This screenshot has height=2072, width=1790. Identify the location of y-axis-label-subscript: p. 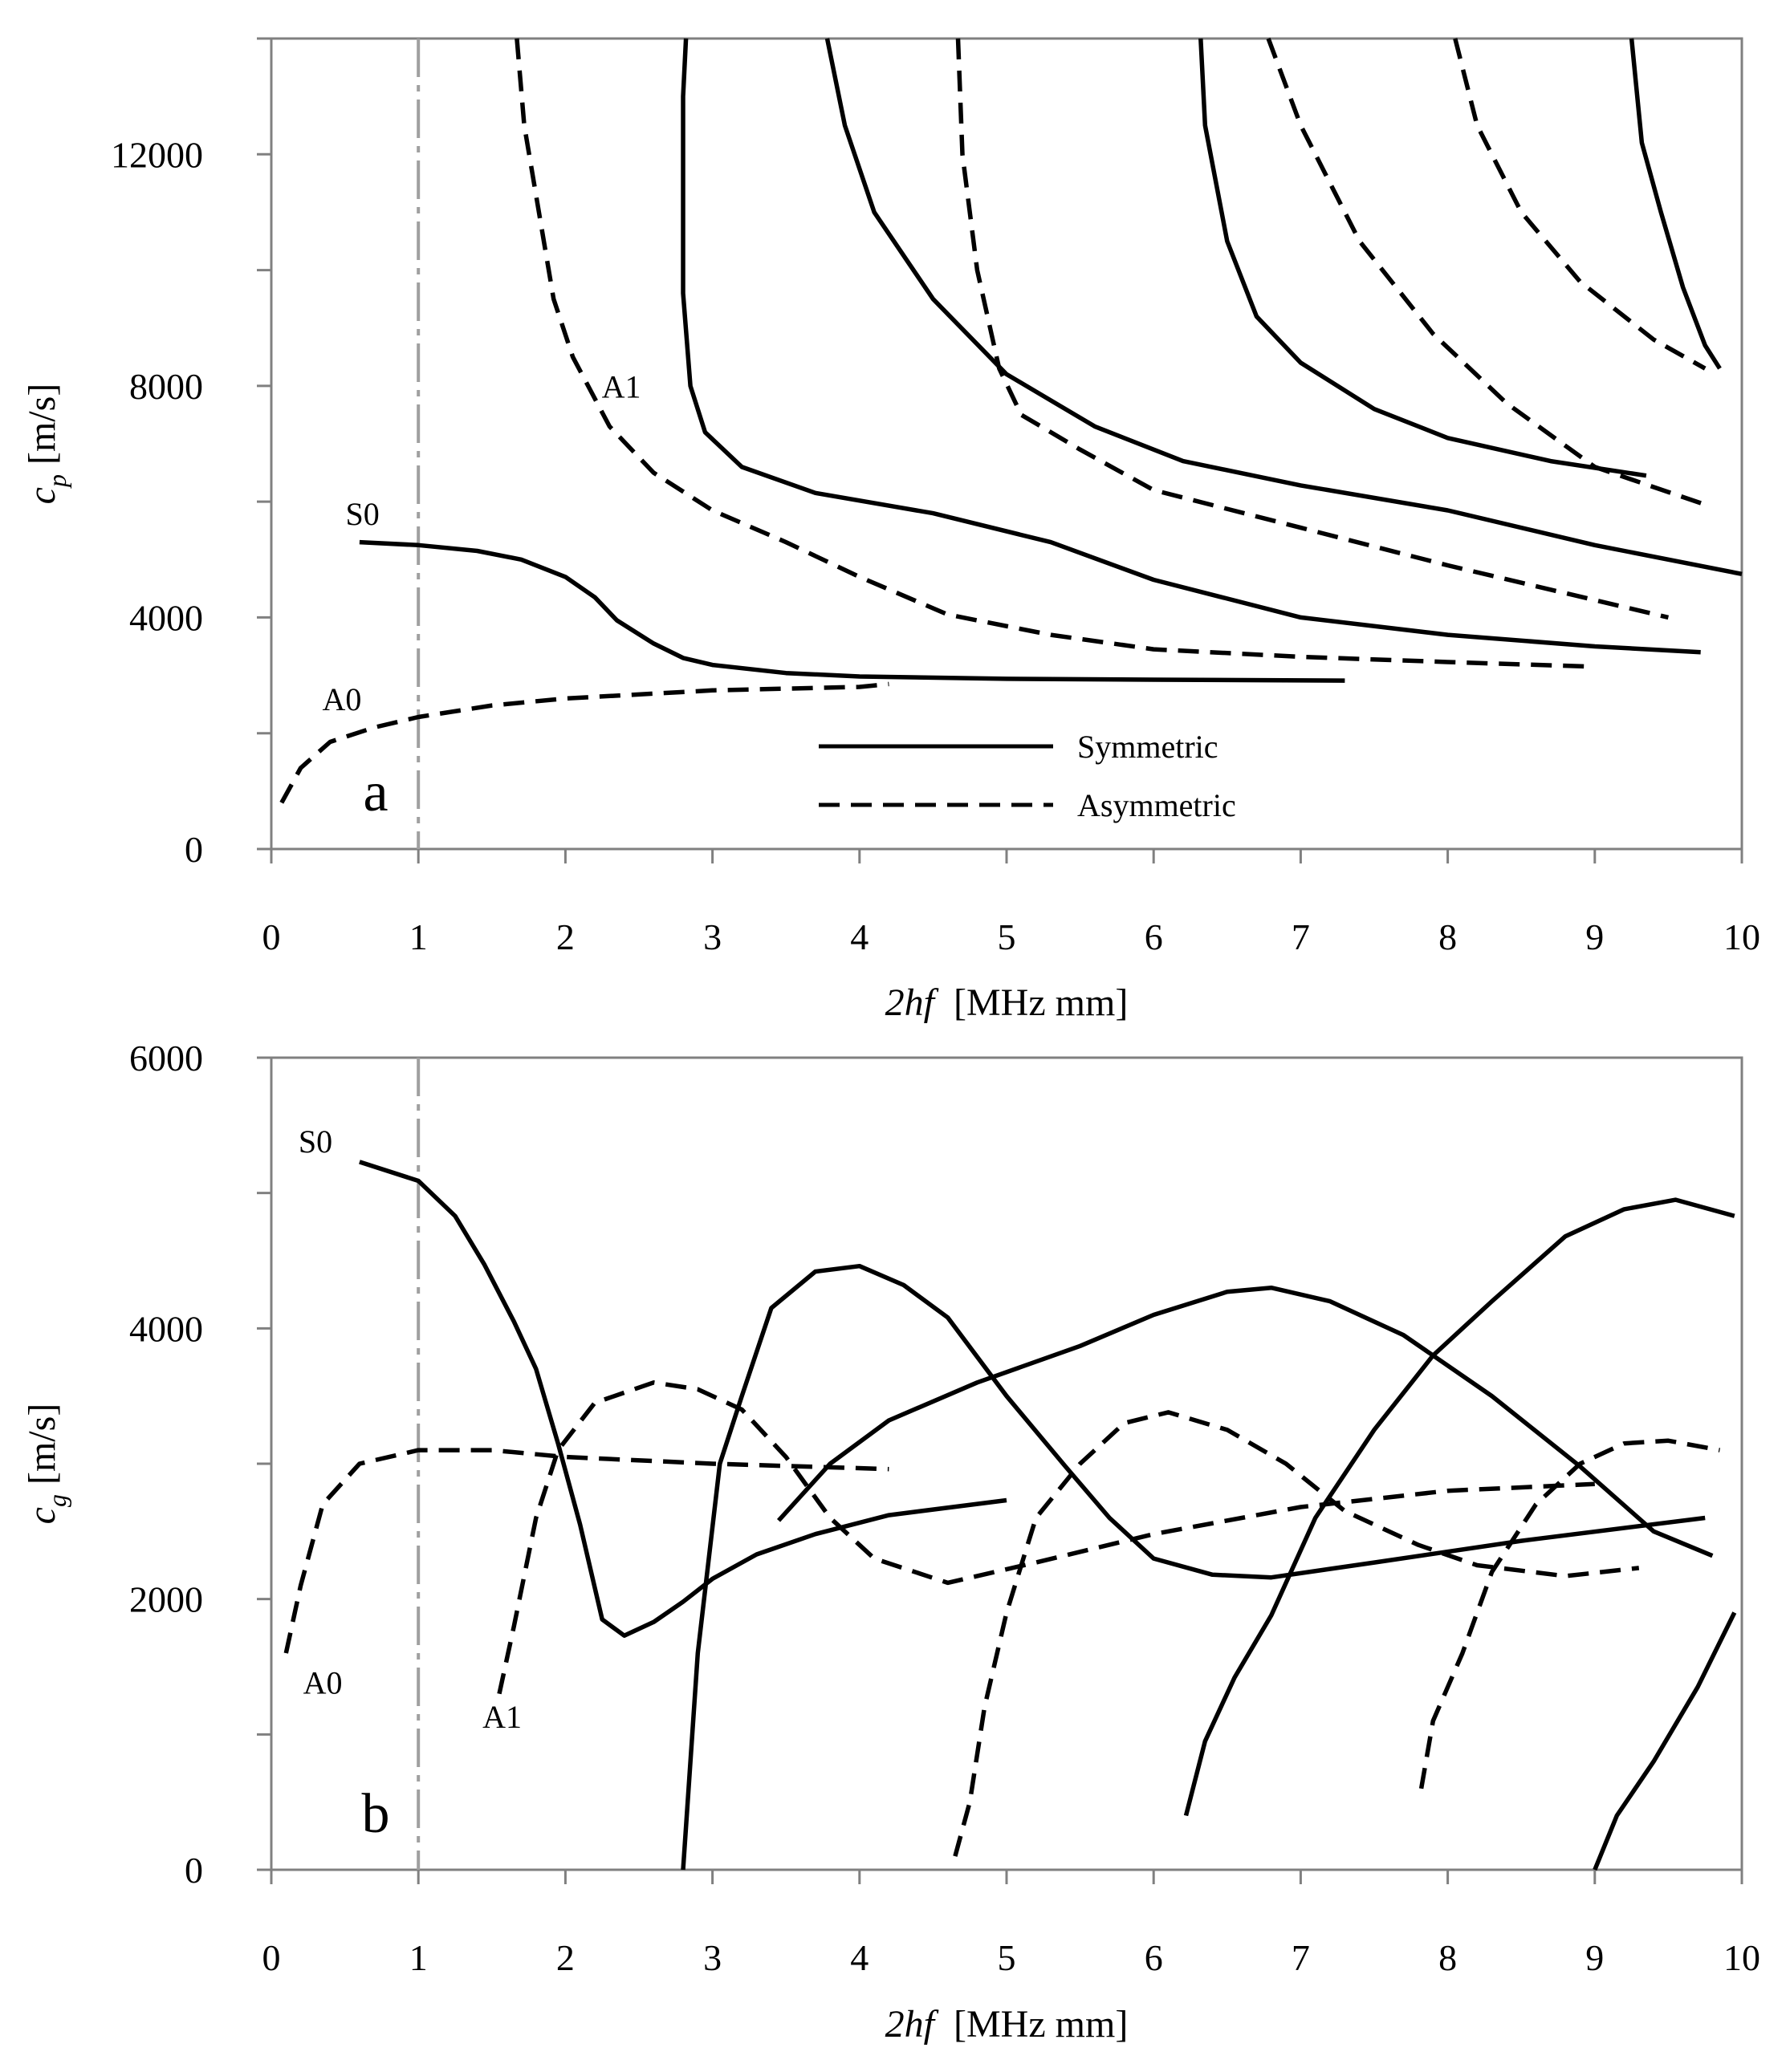
(57, 481).